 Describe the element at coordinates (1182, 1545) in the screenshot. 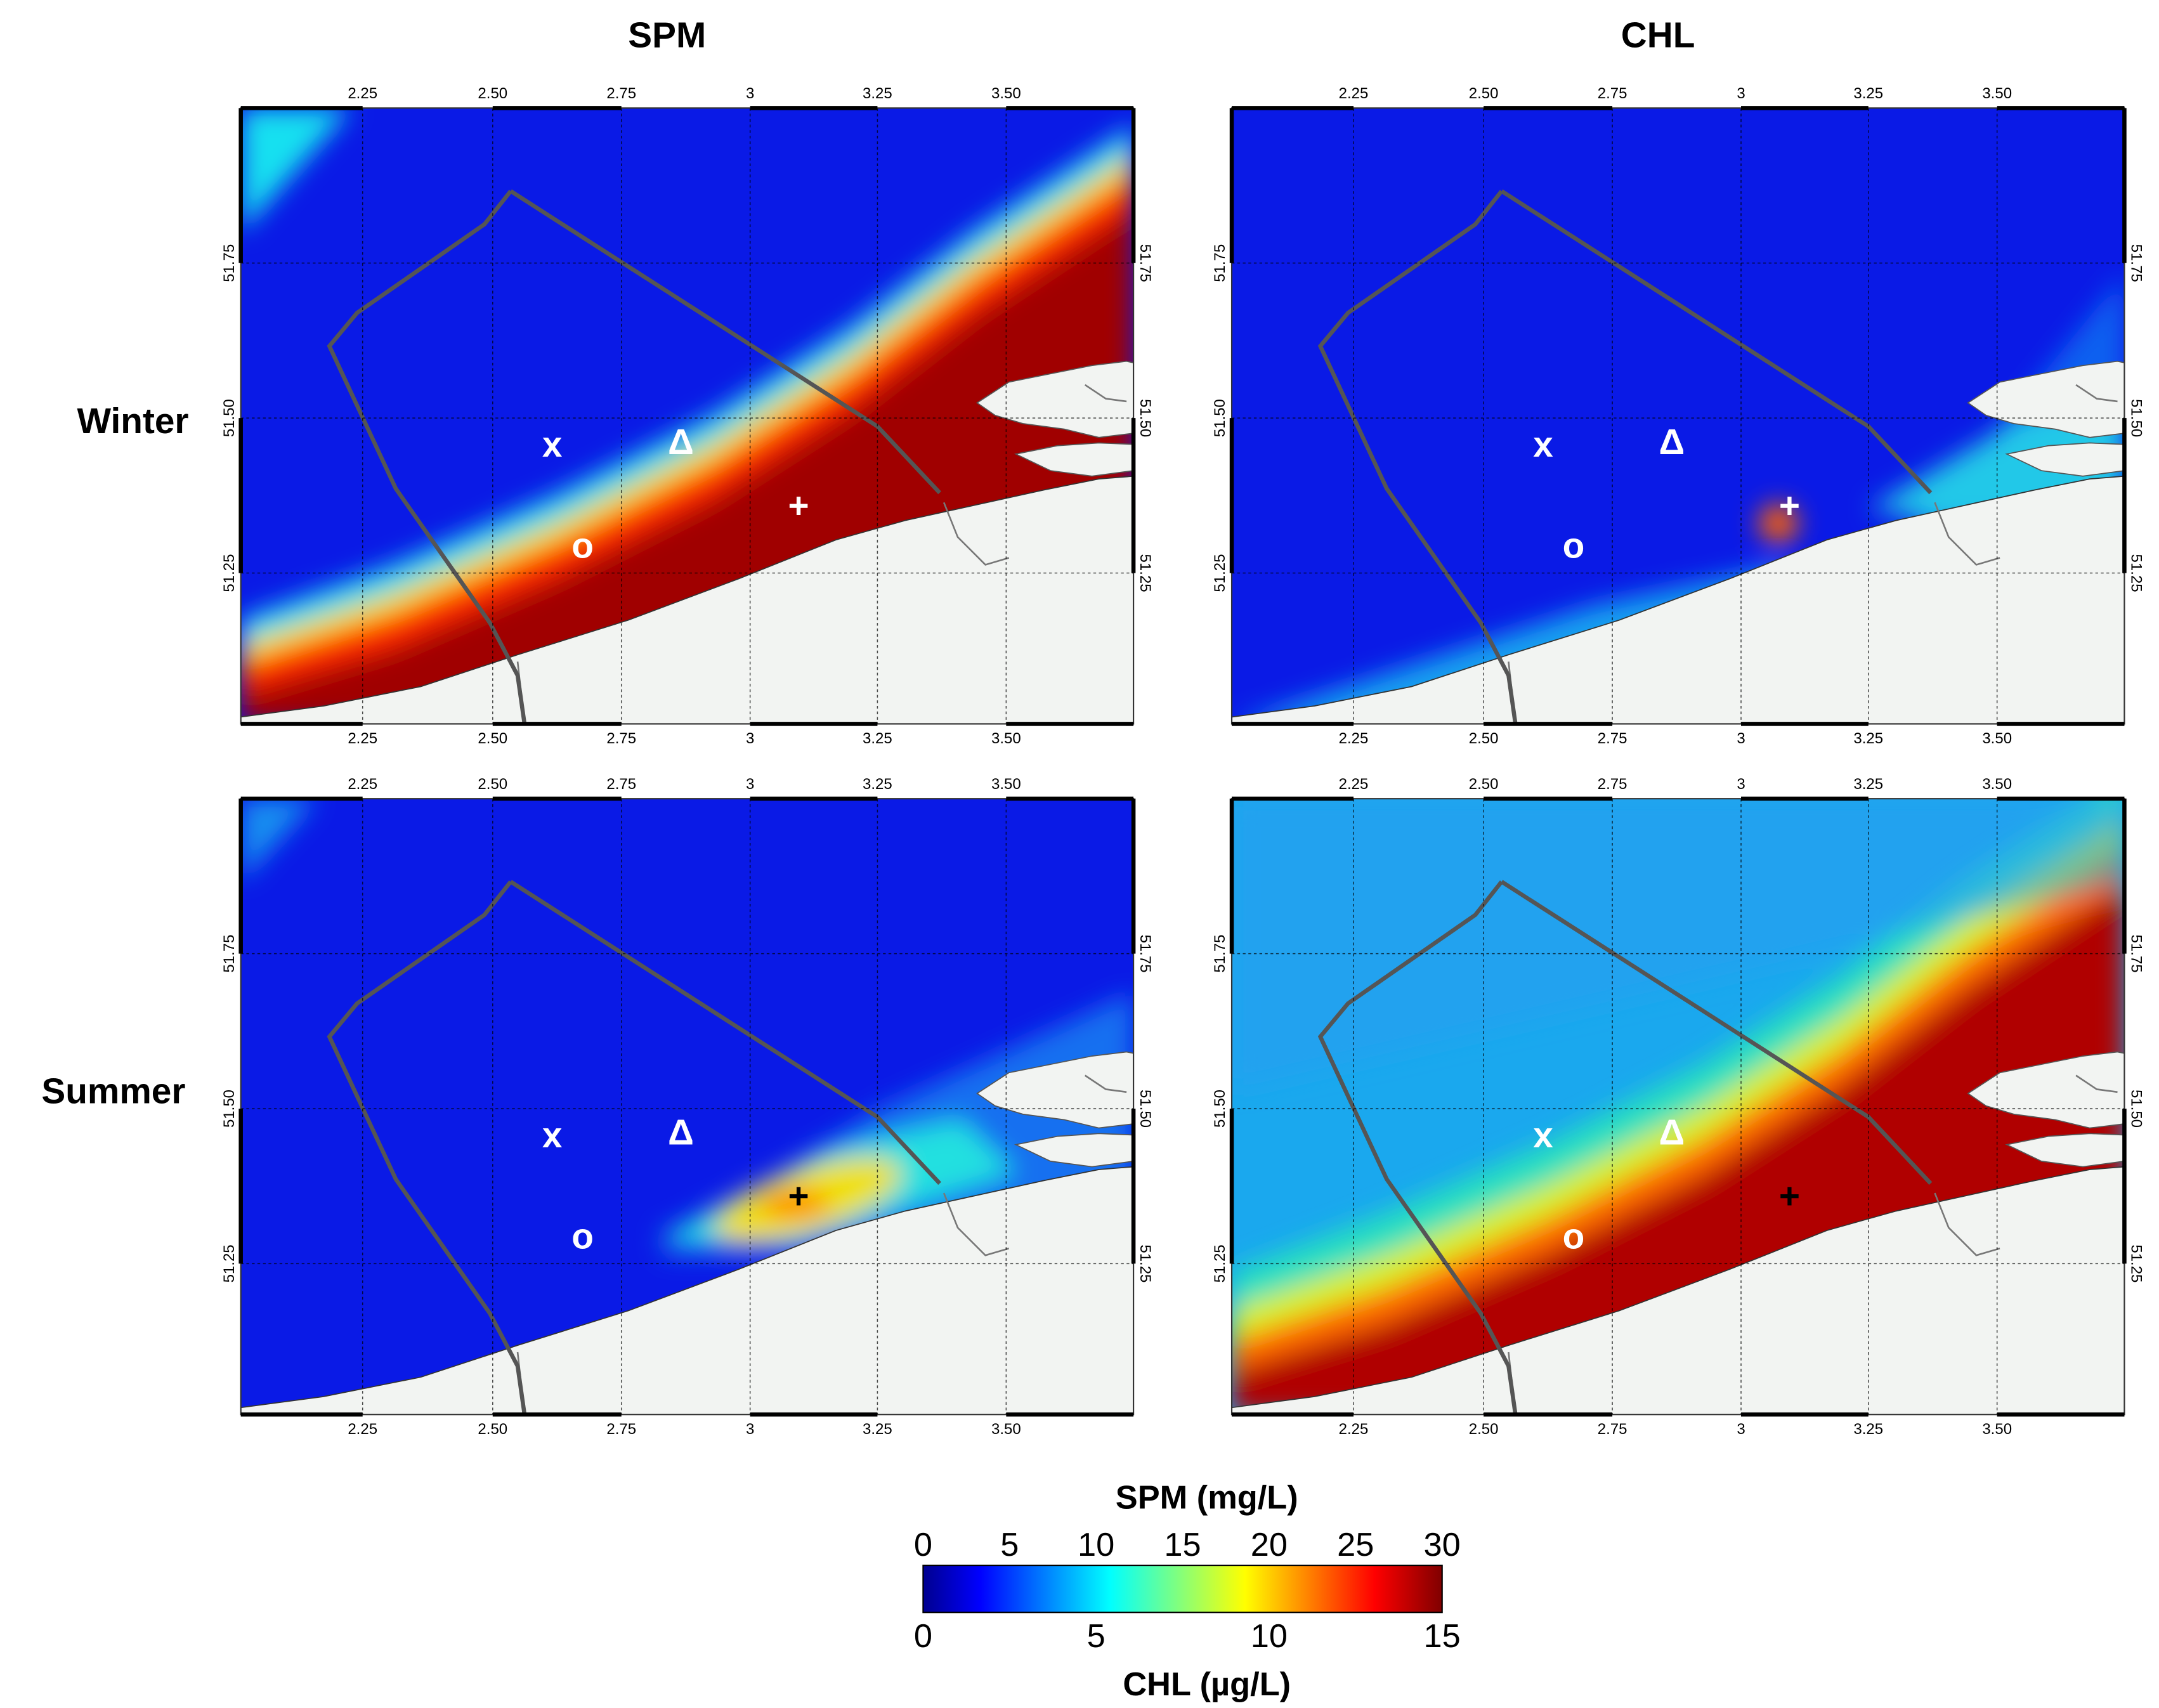

I see `colorbar-spm-tick: 15` at that location.